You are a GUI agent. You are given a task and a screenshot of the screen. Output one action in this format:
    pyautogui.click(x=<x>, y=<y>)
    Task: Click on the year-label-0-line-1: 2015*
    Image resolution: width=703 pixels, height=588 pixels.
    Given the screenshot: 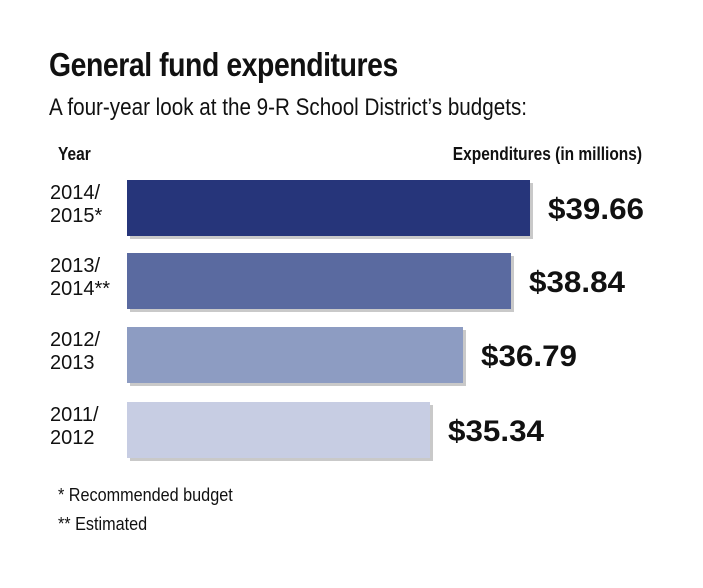 What is the action you would take?
    pyautogui.click(x=76, y=216)
    